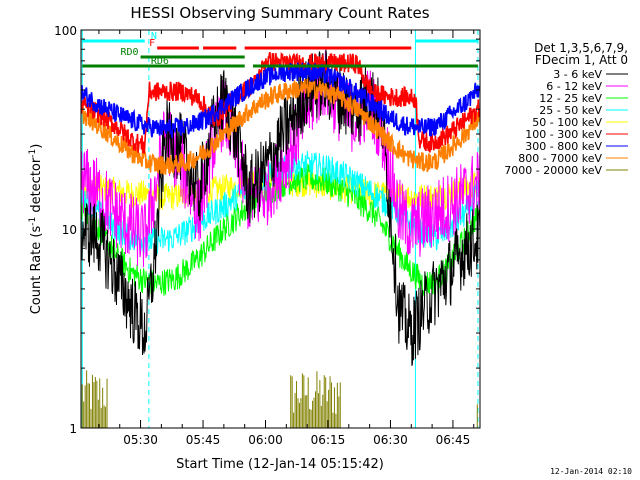 The height and width of the screenshot is (480, 640). I want to click on state-bars: NF RD0 RD6, so click(280, 49).